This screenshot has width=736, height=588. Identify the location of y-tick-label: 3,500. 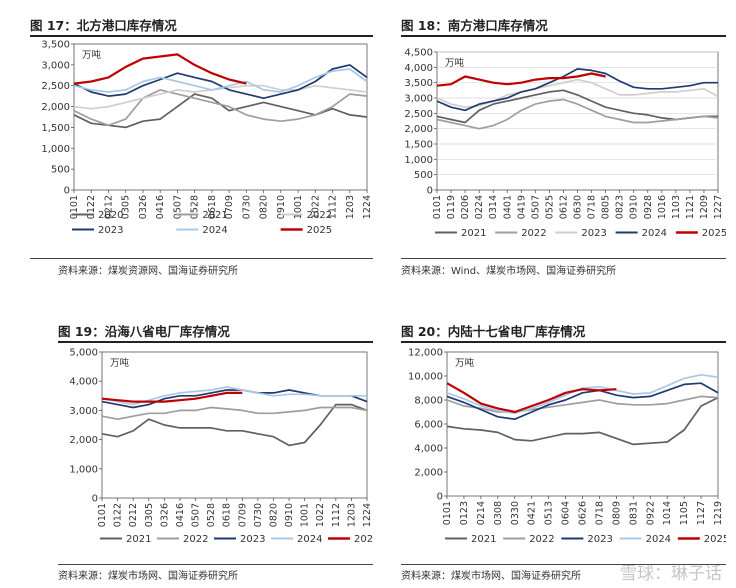
(55, 45).